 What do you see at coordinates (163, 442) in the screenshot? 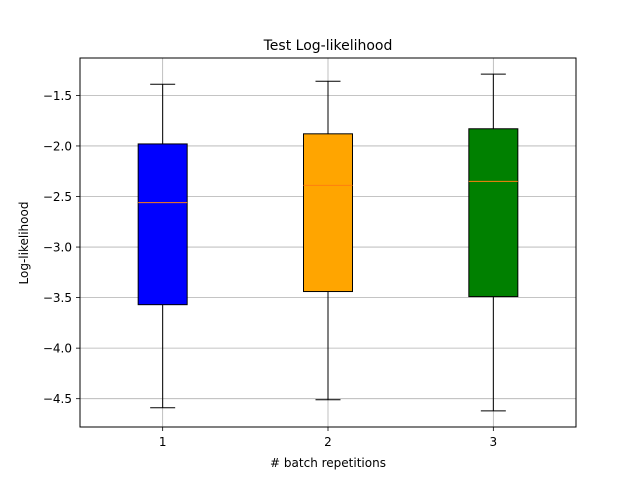
I see `x-tick-label: 1` at bounding box center [163, 442].